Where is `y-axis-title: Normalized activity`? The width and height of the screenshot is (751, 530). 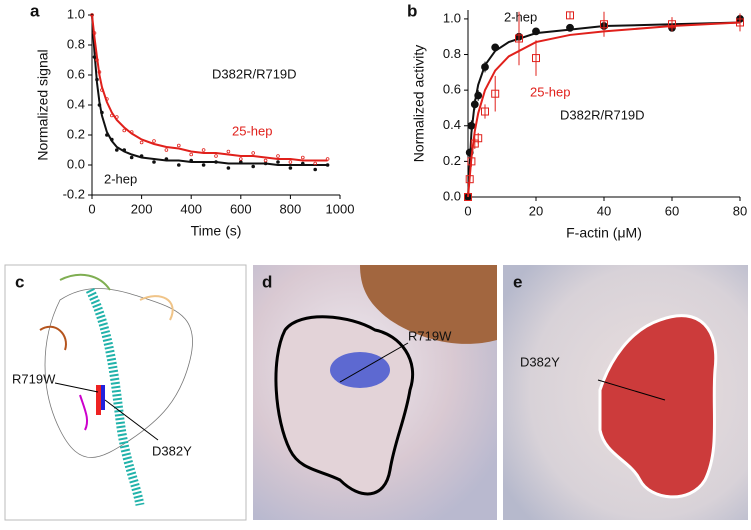 y-axis-title: Normalized activity is located at coordinates (419, 103).